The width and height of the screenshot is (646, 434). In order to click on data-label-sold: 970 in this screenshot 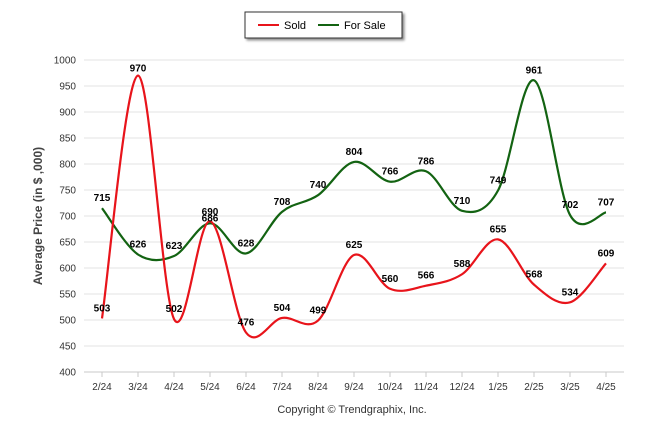, I will do `click(138, 69)`.